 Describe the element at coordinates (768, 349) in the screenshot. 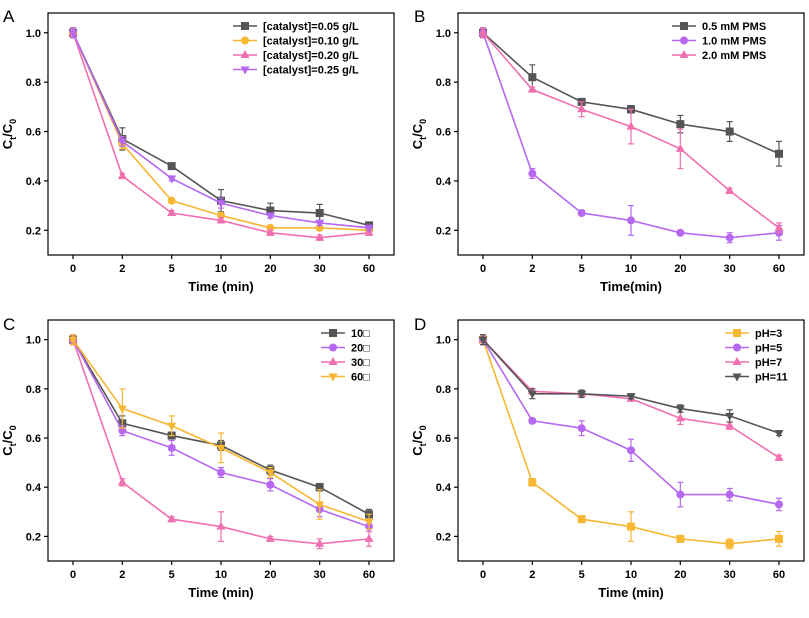

I see `legend-label: pH=5` at that location.